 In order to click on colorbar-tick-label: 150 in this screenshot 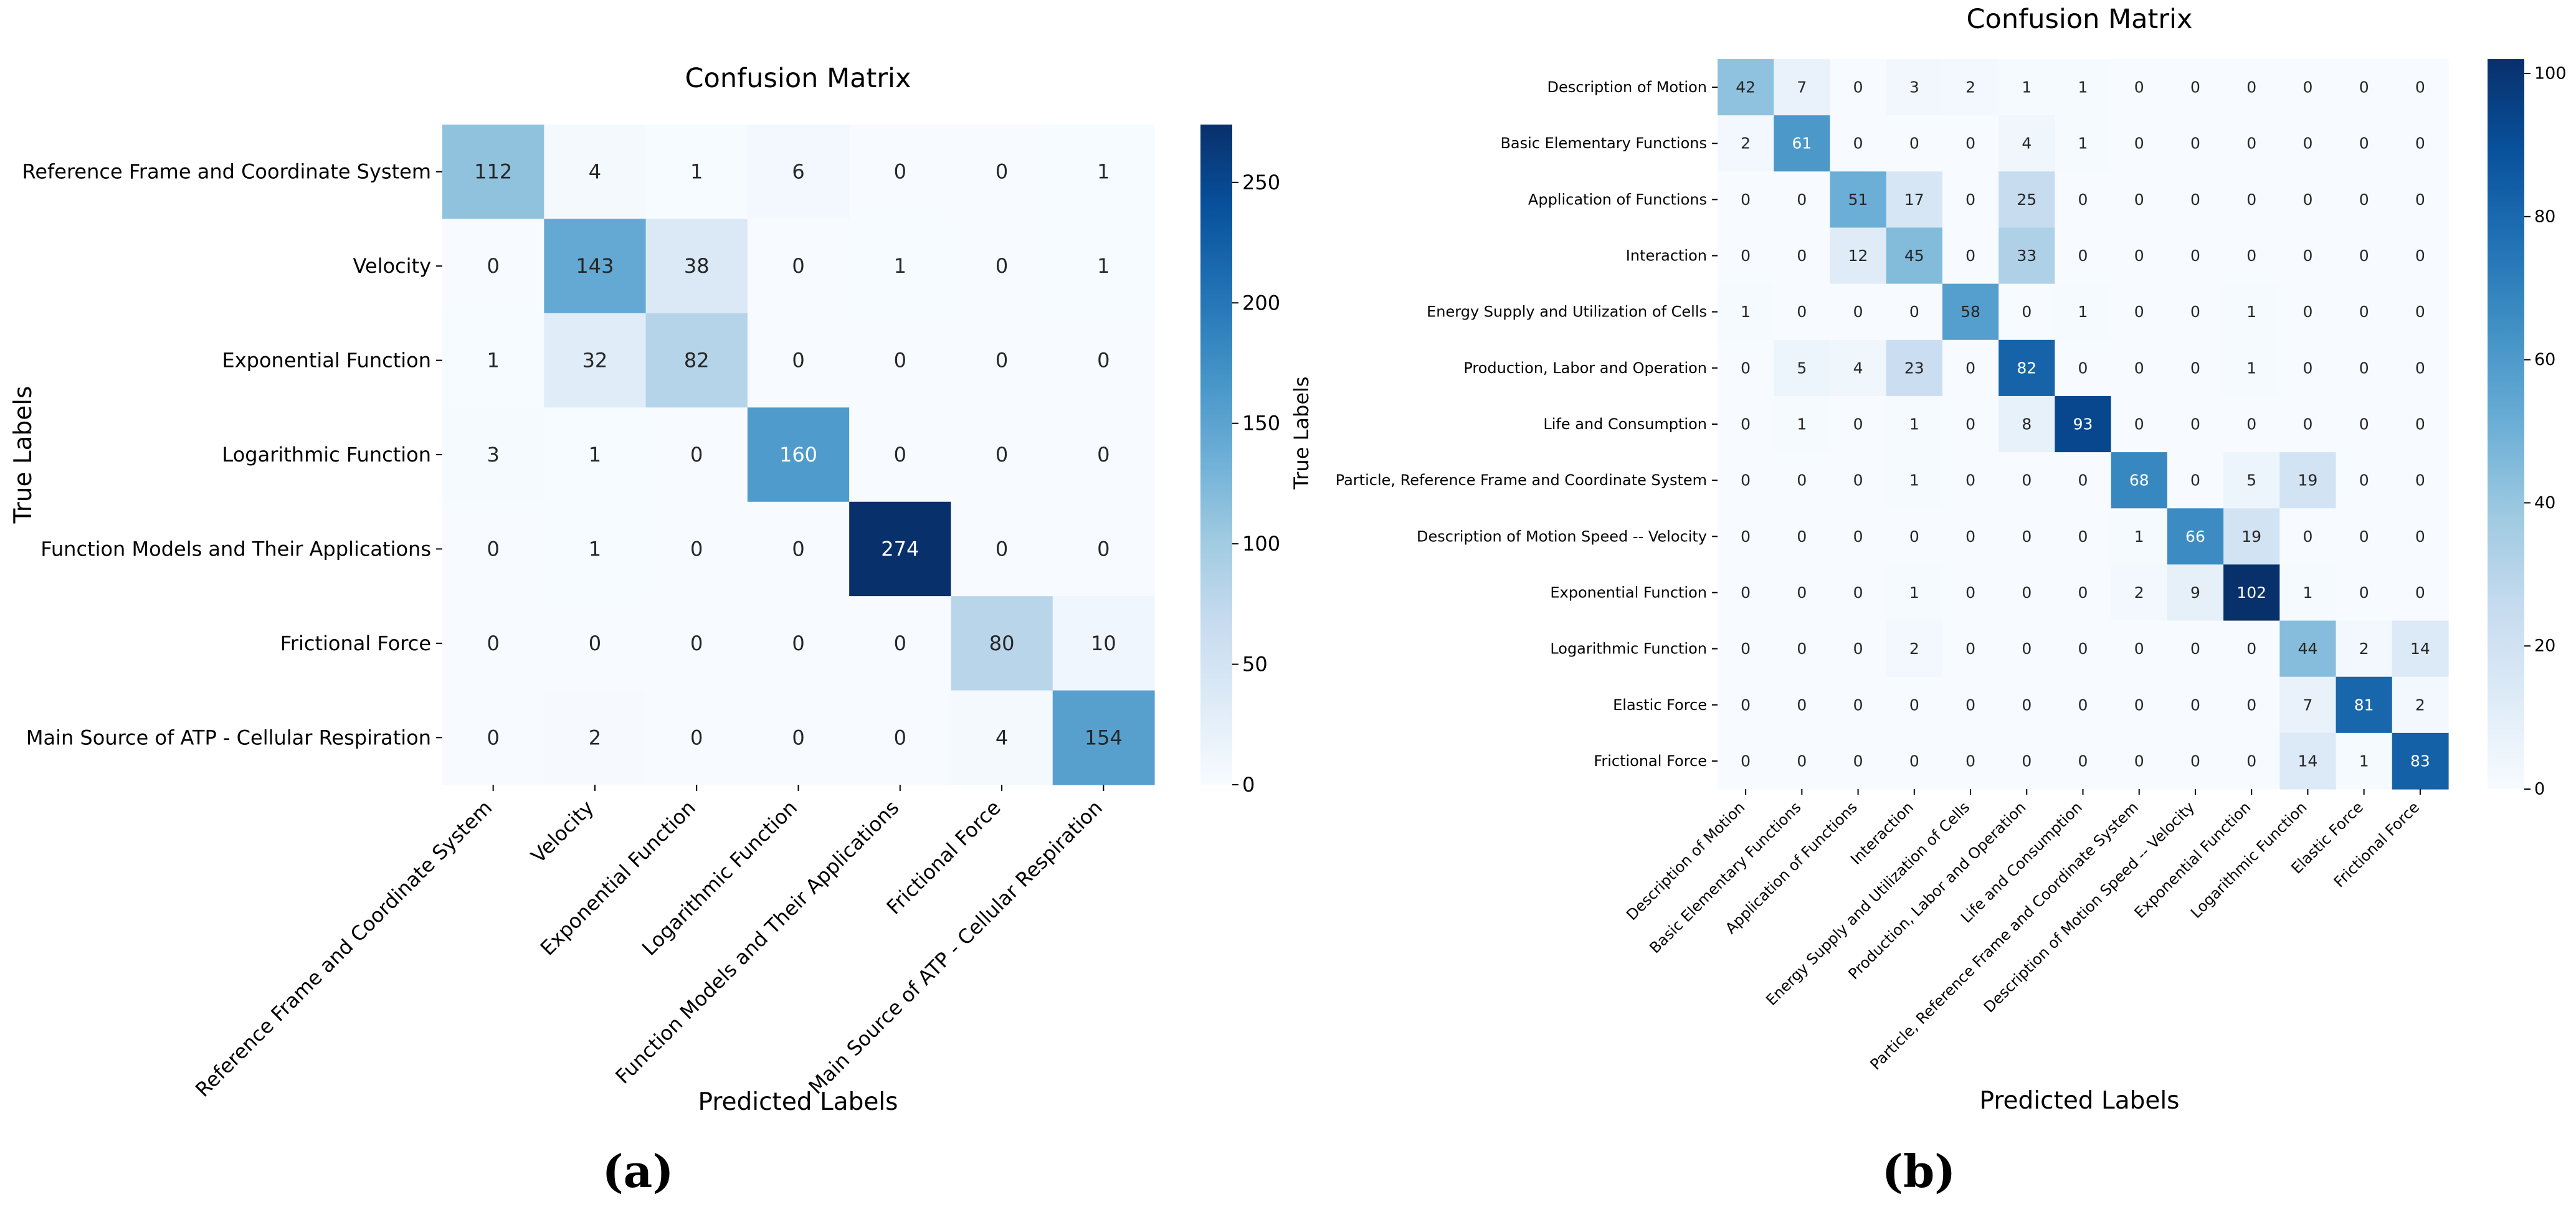, I will do `click(1261, 424)`.